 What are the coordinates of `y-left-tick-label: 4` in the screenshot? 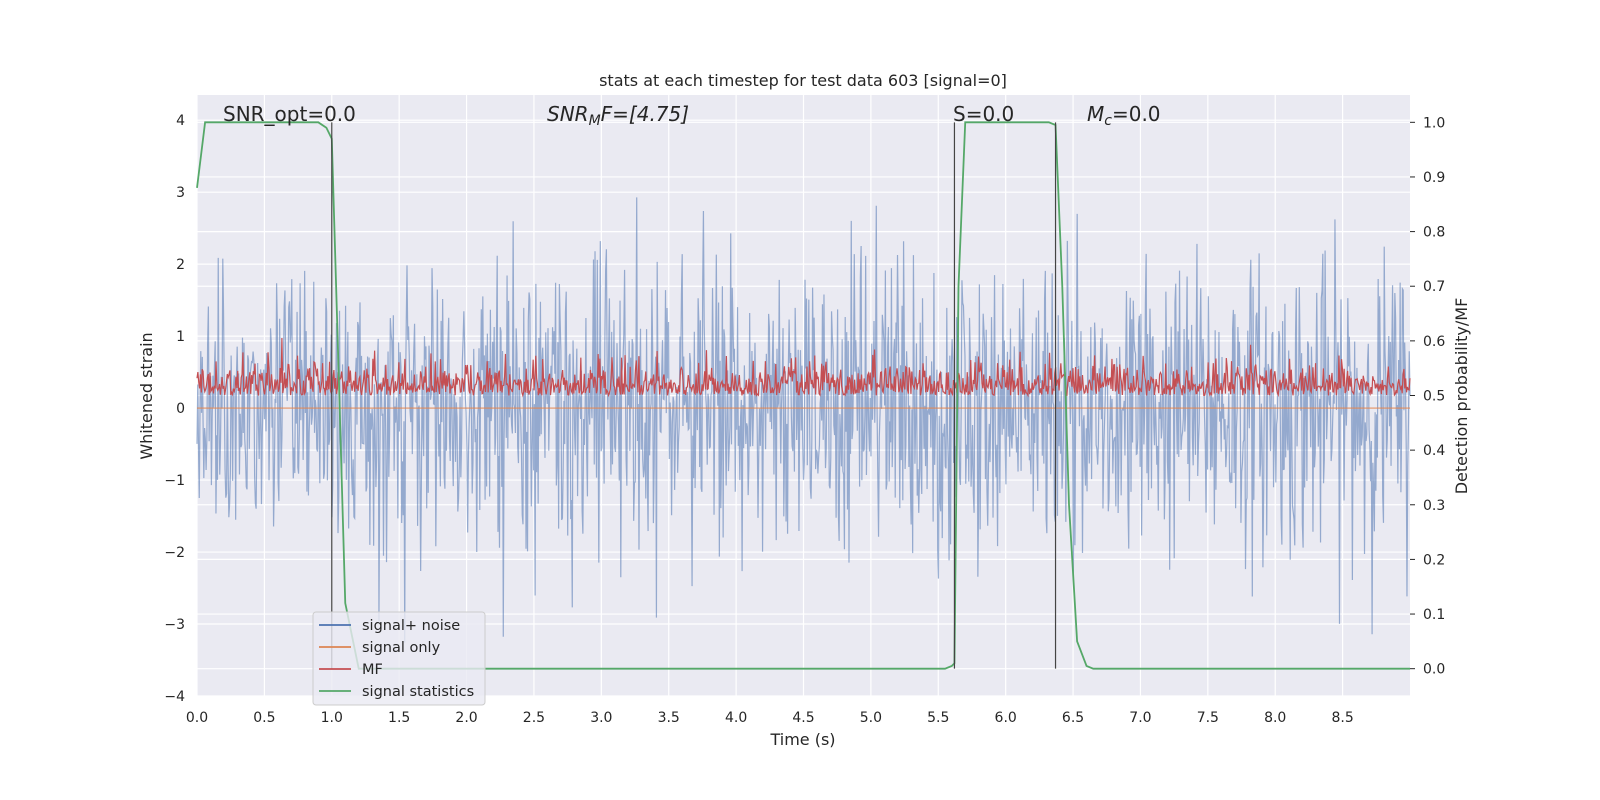 It's located at (180, 121).